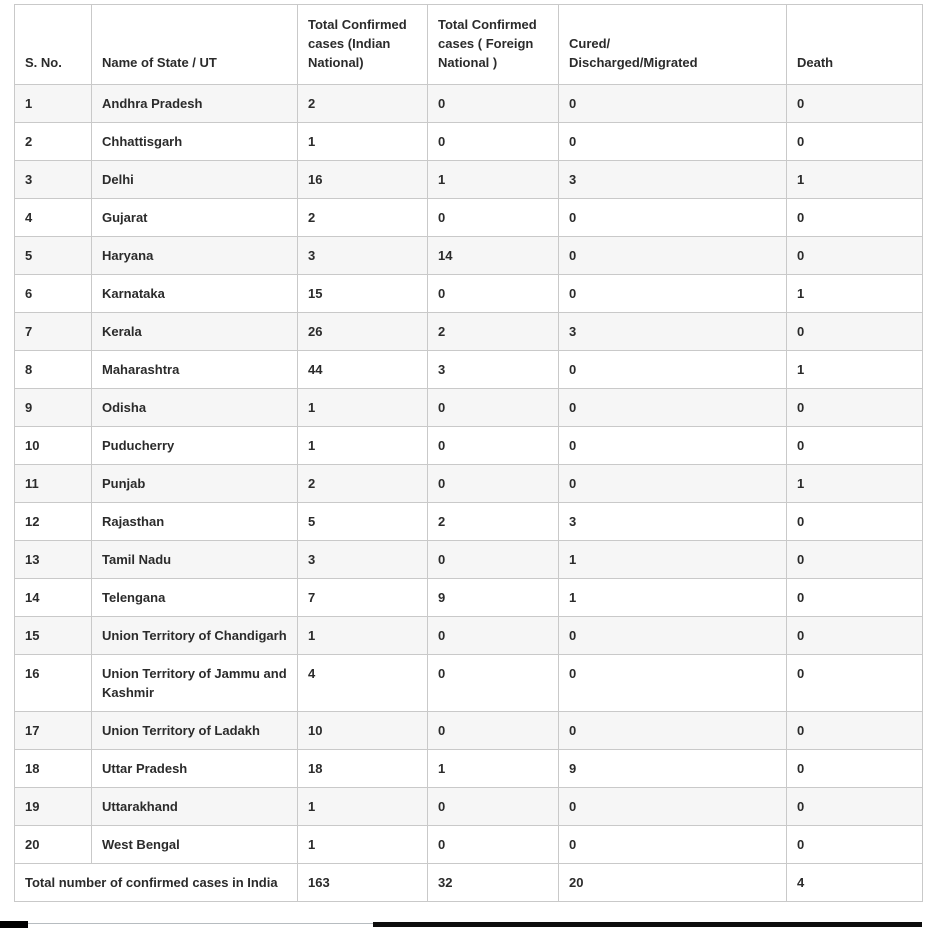 Image resolution: width=941 pixels, height=928 pixels. Describe the element at coordinates (362, 730) in the screenshot. I see `confirmed-indian-cell: 10` at that location.